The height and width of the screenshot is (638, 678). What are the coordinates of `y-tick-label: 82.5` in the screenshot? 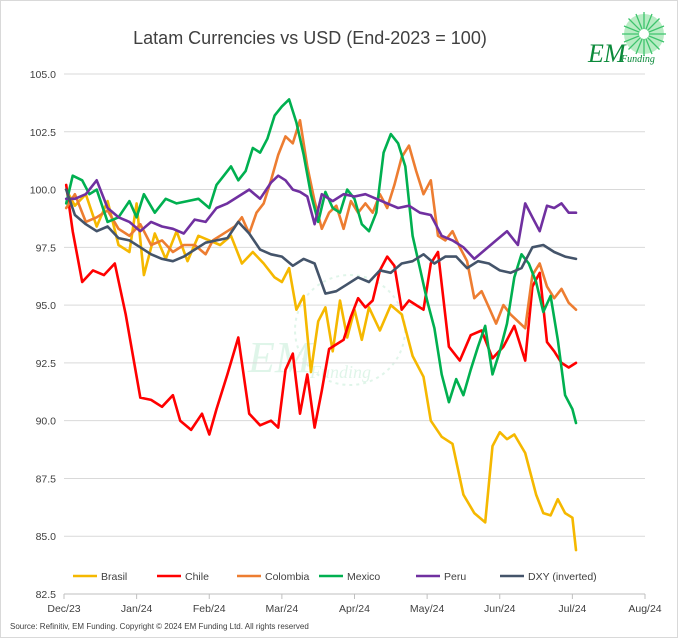 It's located at (46, 595).